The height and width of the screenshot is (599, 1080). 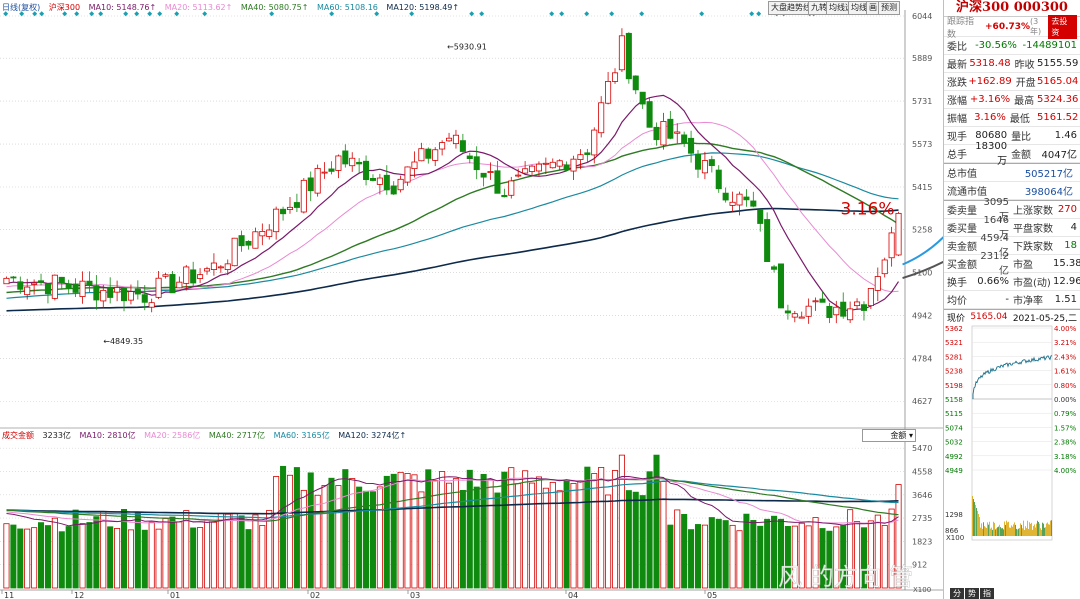 I want to click on volume-tick-label: 912, so click(x=919, y=565).